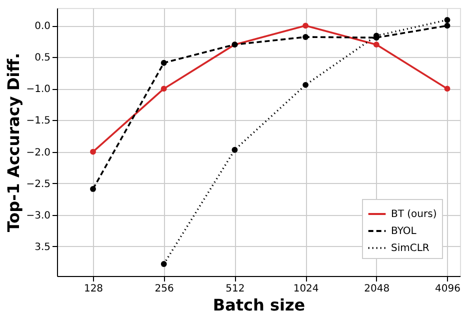 The image size is (475, 323). I want to click on y-tick-label: −2.0, so click(38, 152).